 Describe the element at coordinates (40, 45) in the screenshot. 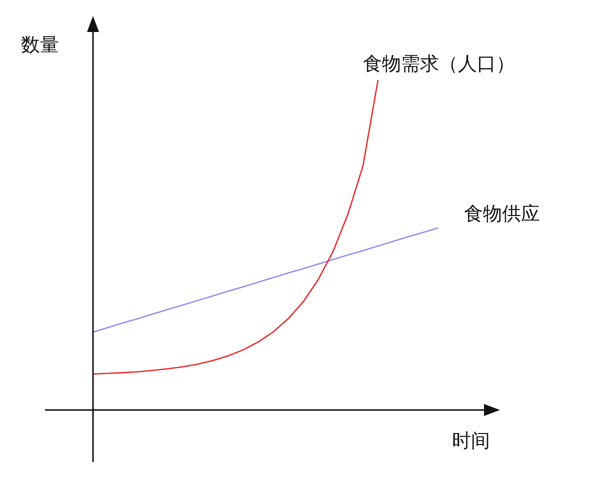

I see `y-axis-title: 数量` at that location.